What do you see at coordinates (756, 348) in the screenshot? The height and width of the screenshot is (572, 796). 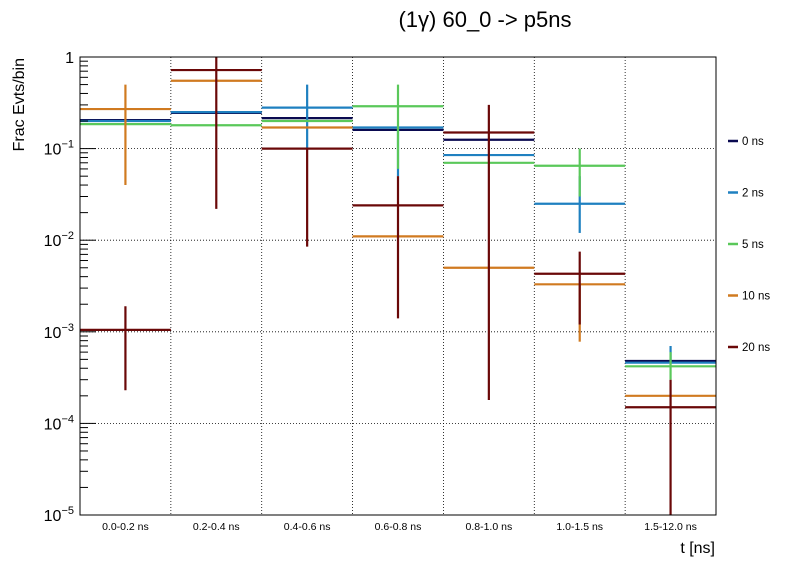 I see `legend-label: 20 ns` at bounding box center [756, 348].